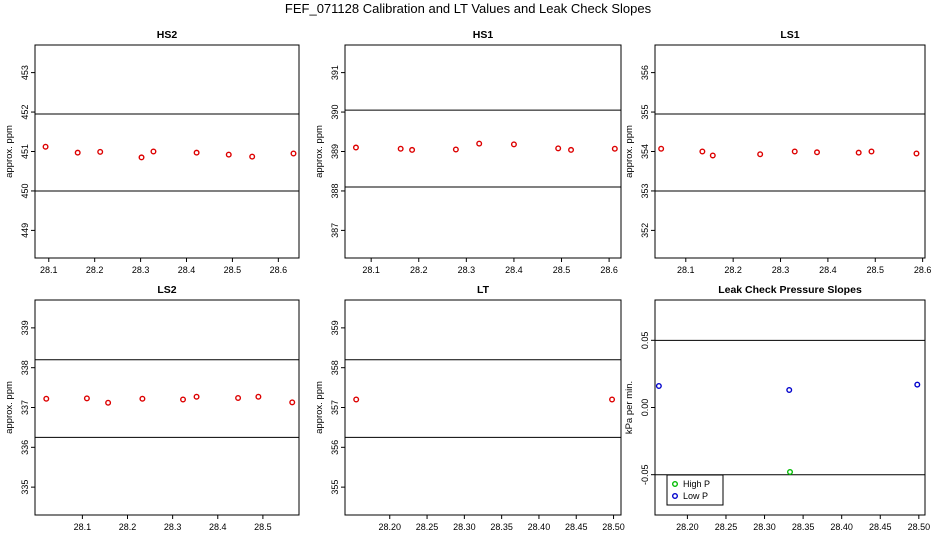  Describe the element at coordinates (25, 151) in the screenshot. I see `y-tick-label: 451` at that location.